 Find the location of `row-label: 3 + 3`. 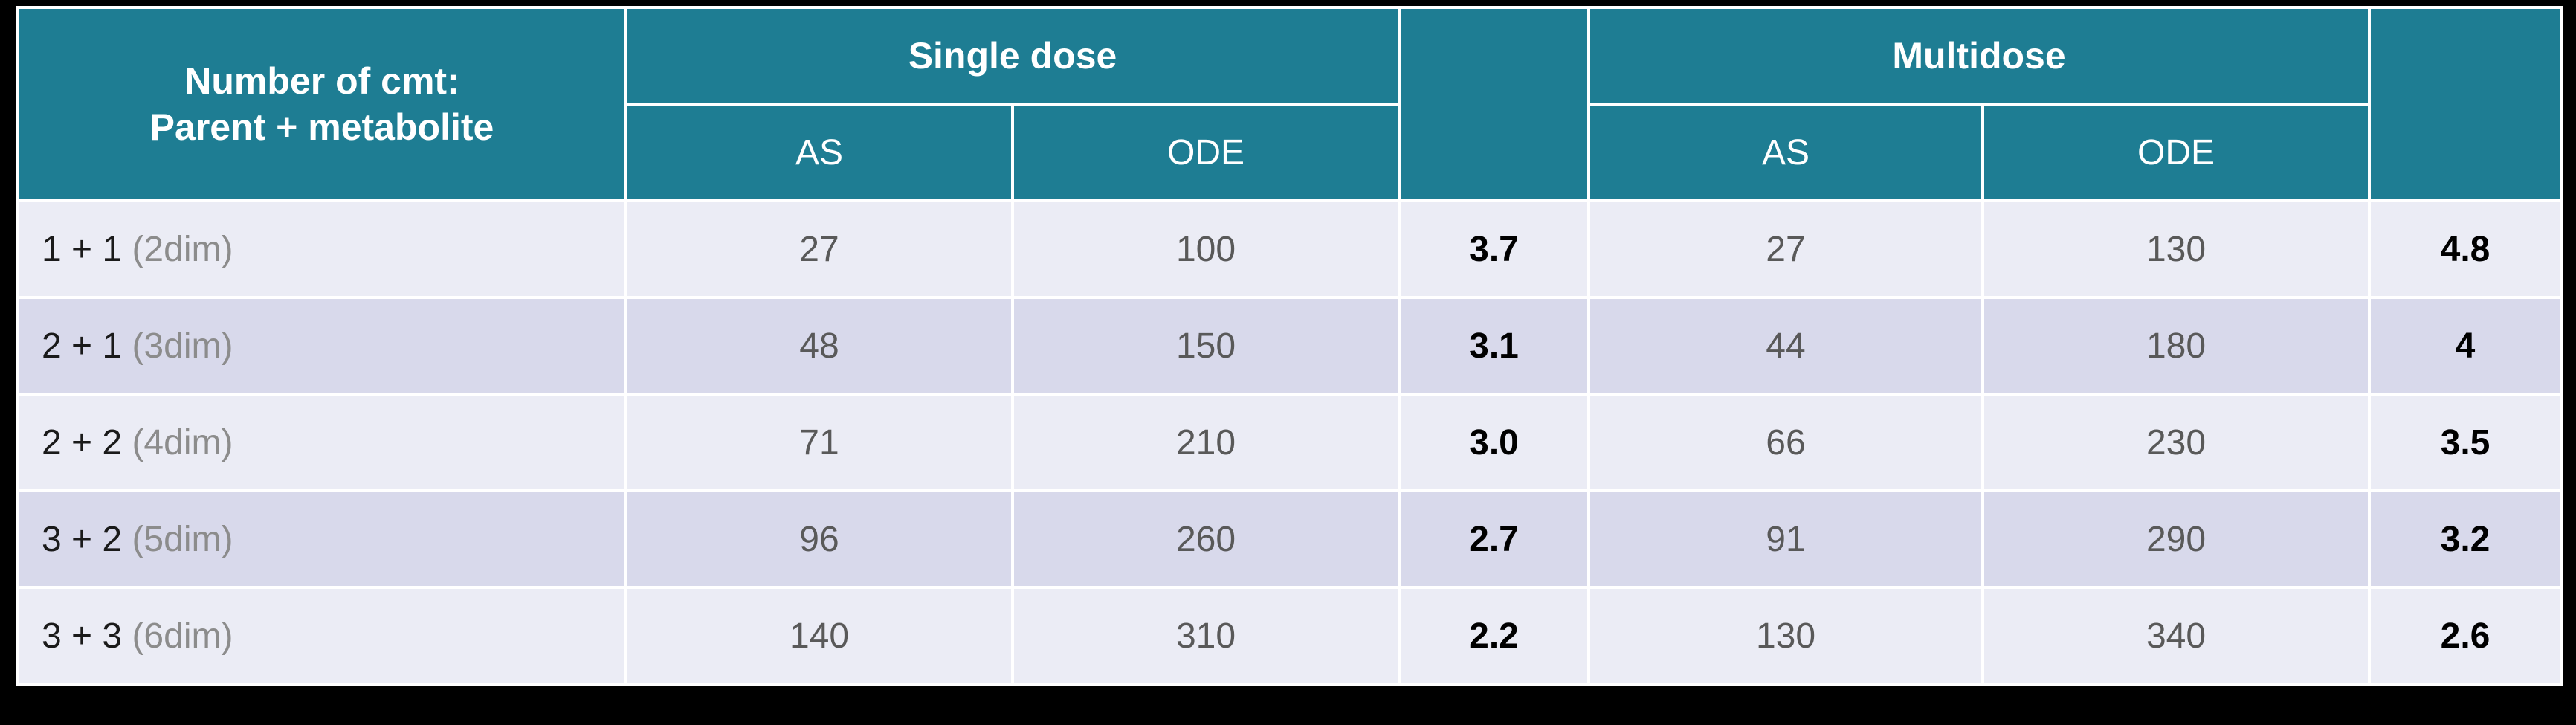

row-label: 3 + 3 is located at coordinates (82, 636).